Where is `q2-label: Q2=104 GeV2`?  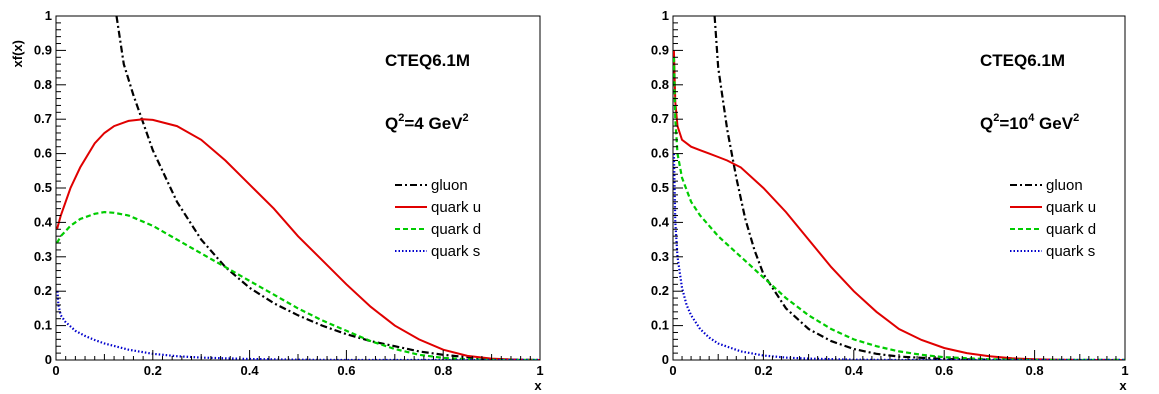
q2-label: Q2=104 GeV2 is located at coordinates (1029, 122).